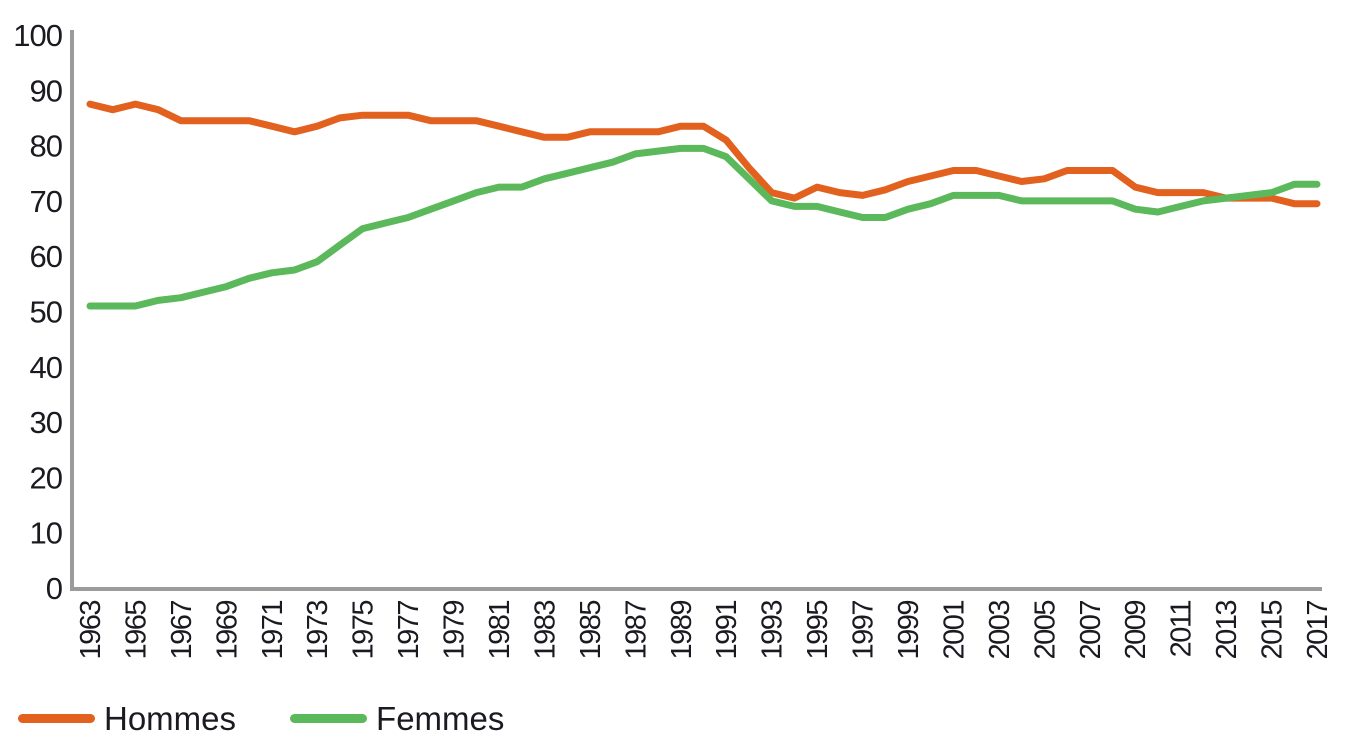 The image size is (1352, 752). I want to click on x-tick-label: 1967, so click(182, 630).